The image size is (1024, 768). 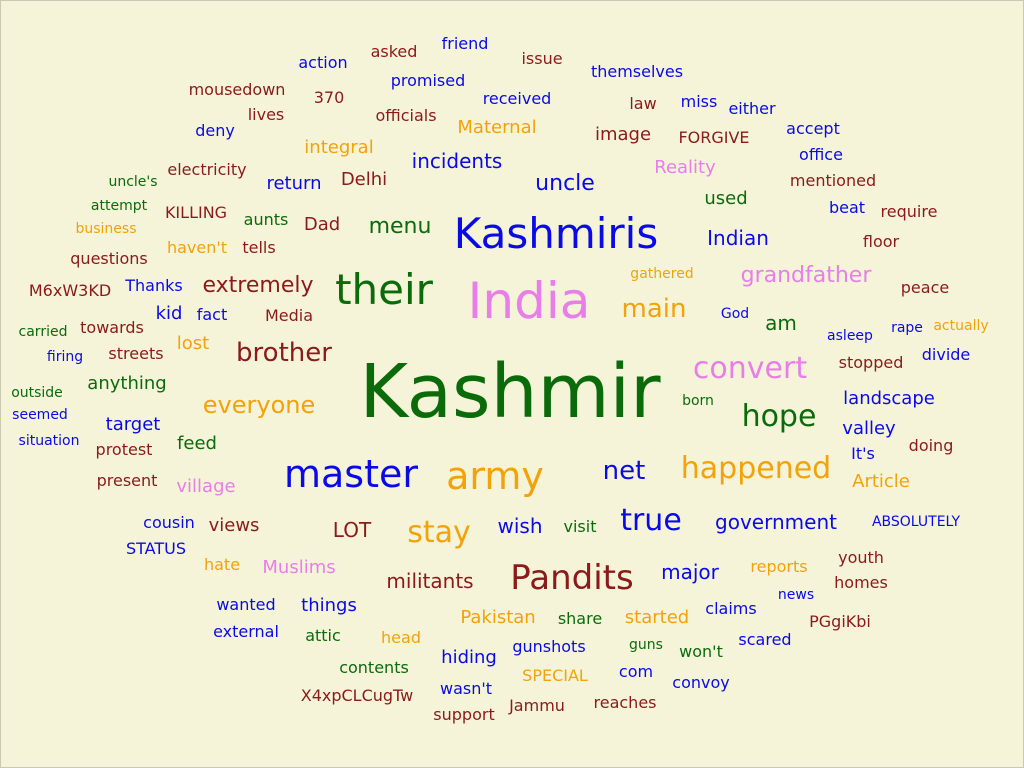 I want to click on word-law: law, so click(x=643, y=103).